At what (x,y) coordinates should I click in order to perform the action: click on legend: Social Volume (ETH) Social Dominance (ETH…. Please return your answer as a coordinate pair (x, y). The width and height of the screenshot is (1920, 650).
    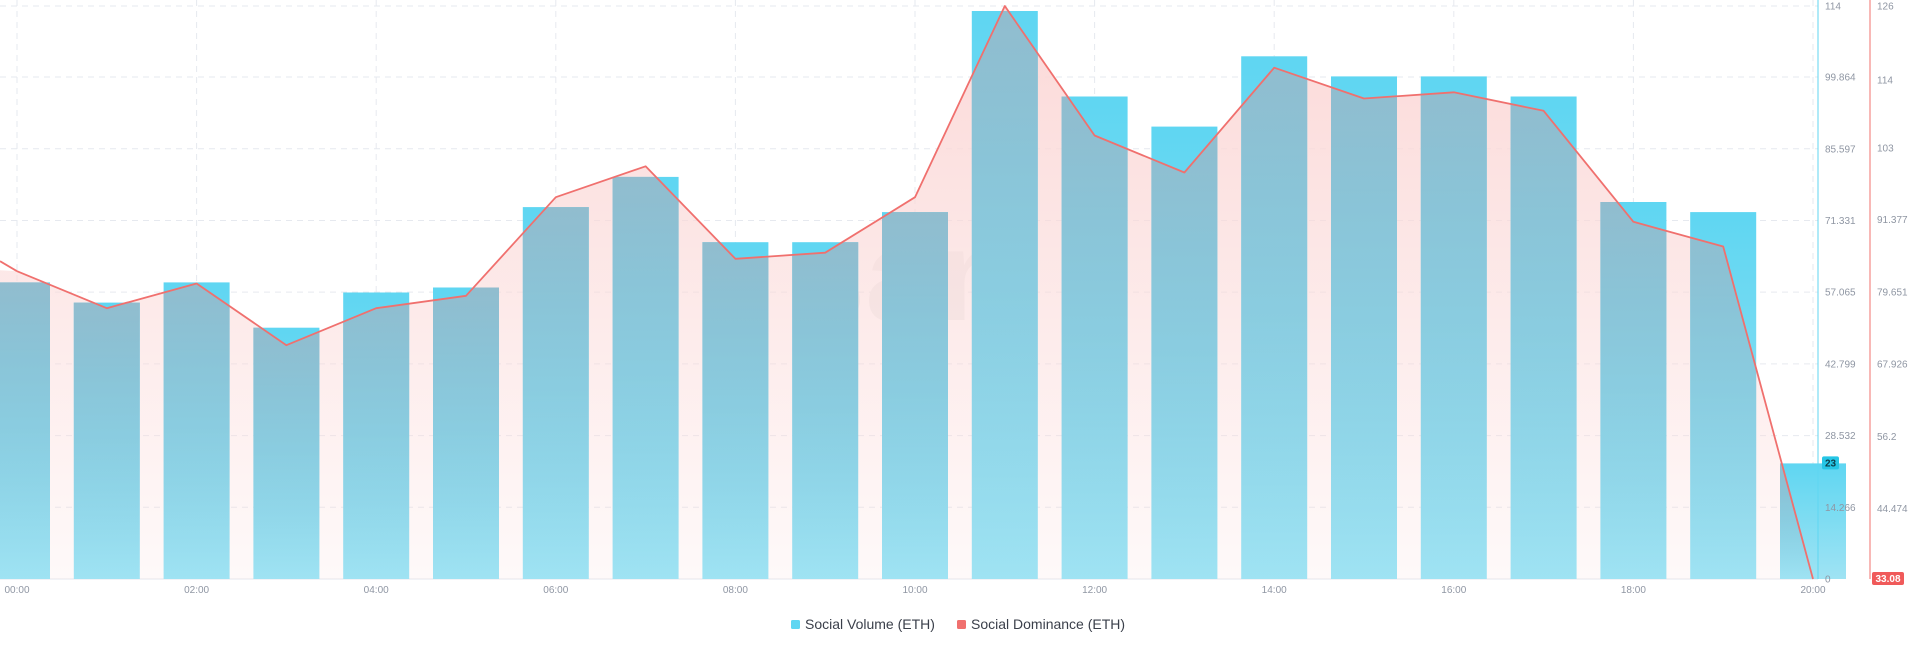
    Looking at the image, I should click on (958, 624).